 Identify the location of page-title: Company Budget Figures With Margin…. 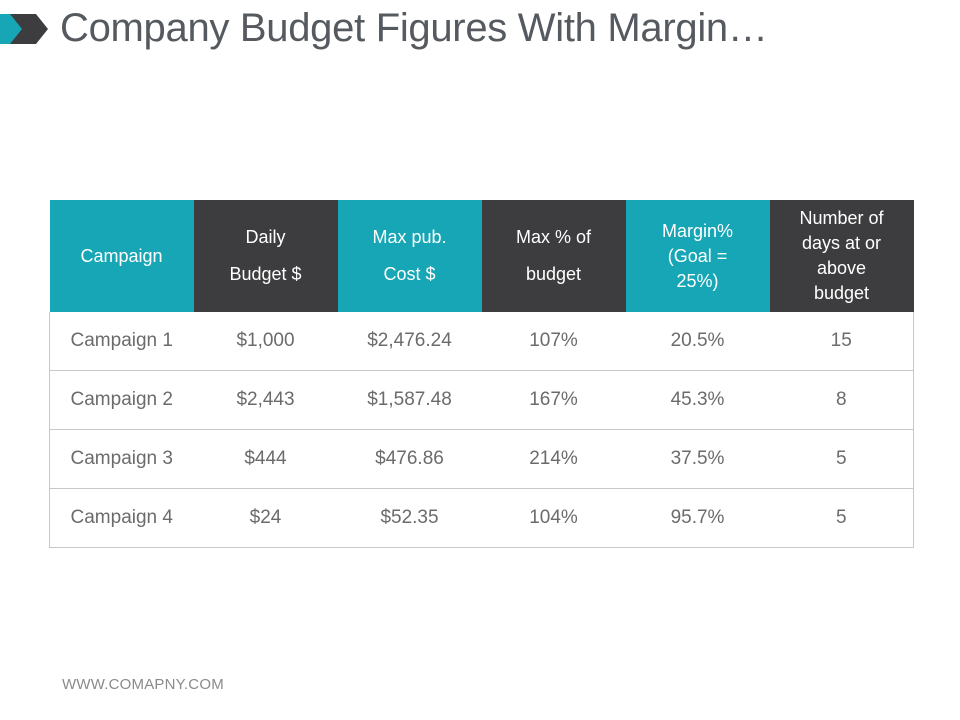
(414, 28).